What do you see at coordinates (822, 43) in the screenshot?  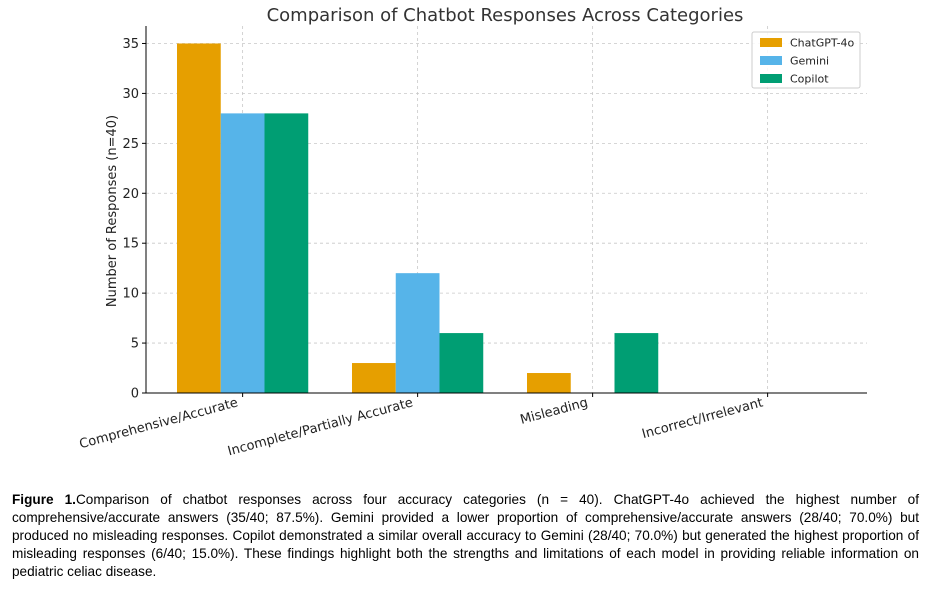 I see `legend-label-0: ChatGPT-4o` at bounding box center [822, 43].